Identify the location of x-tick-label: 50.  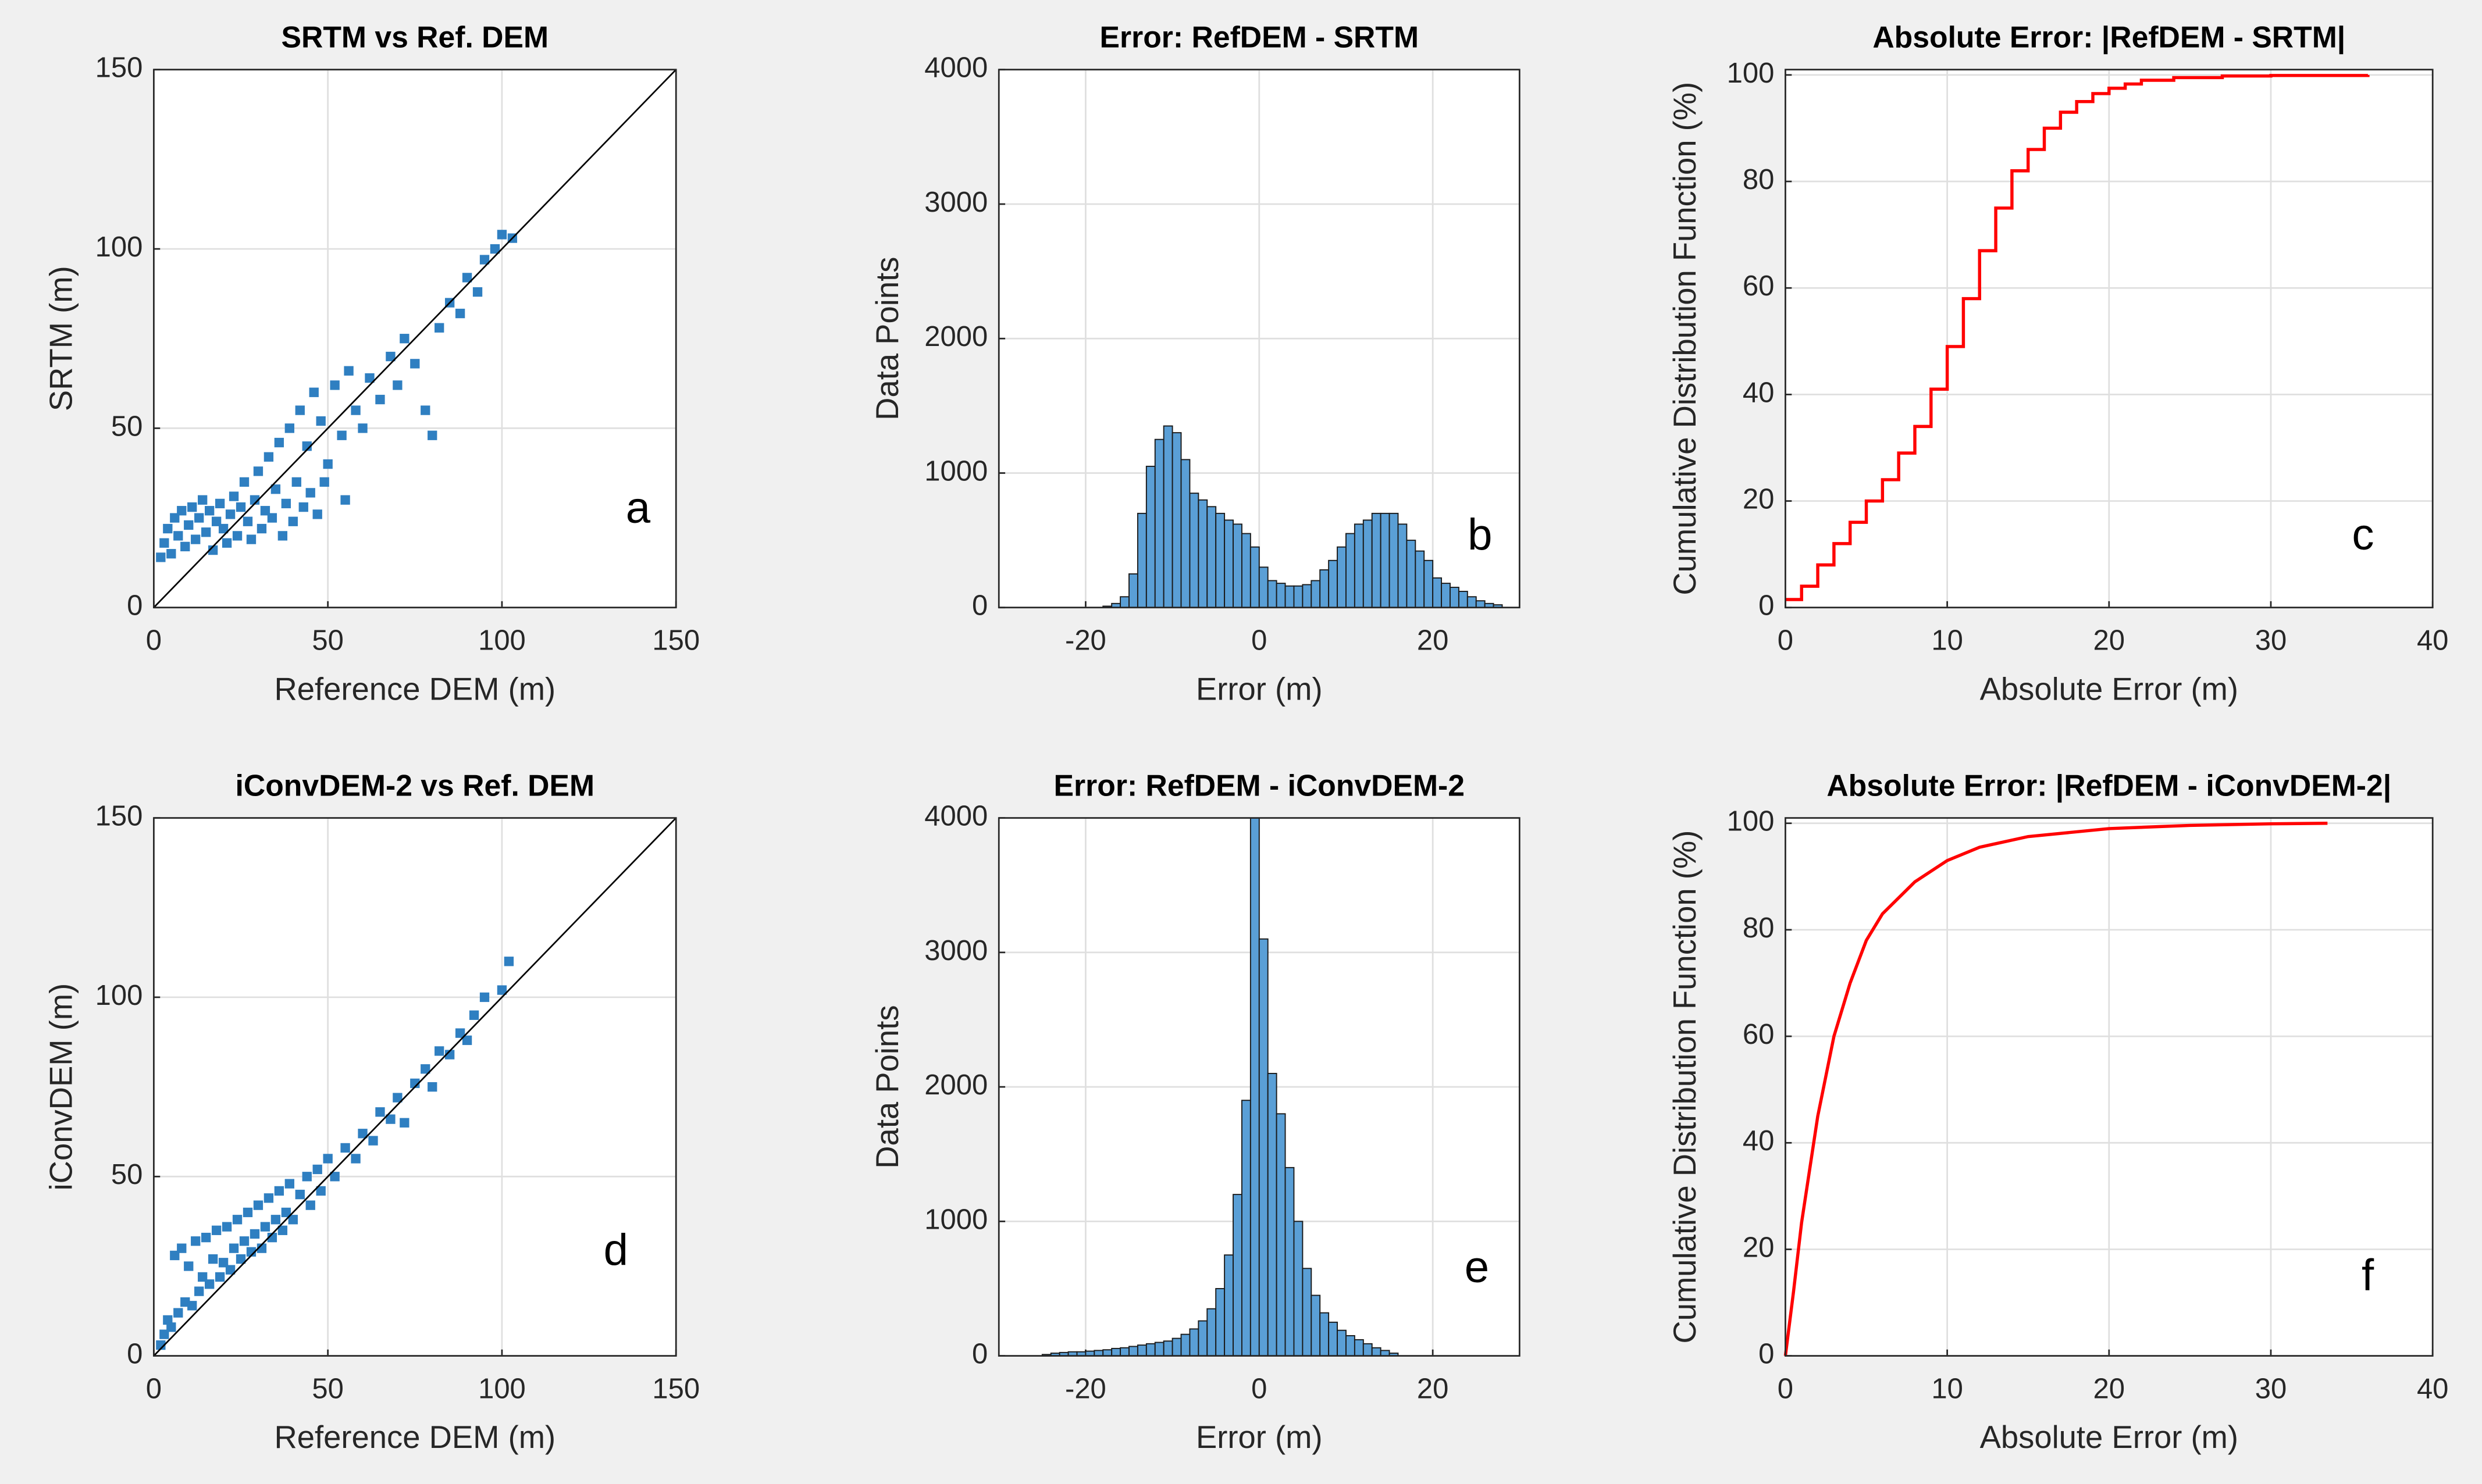
(327, 641).